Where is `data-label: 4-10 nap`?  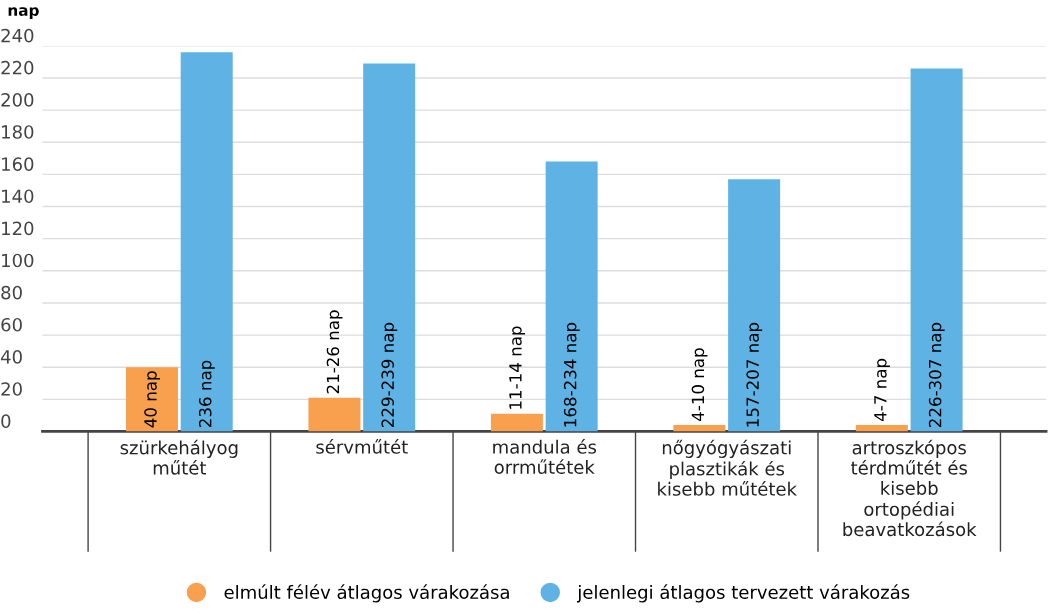 data-label: 4-10 nap is located at coordinates (699, 385).